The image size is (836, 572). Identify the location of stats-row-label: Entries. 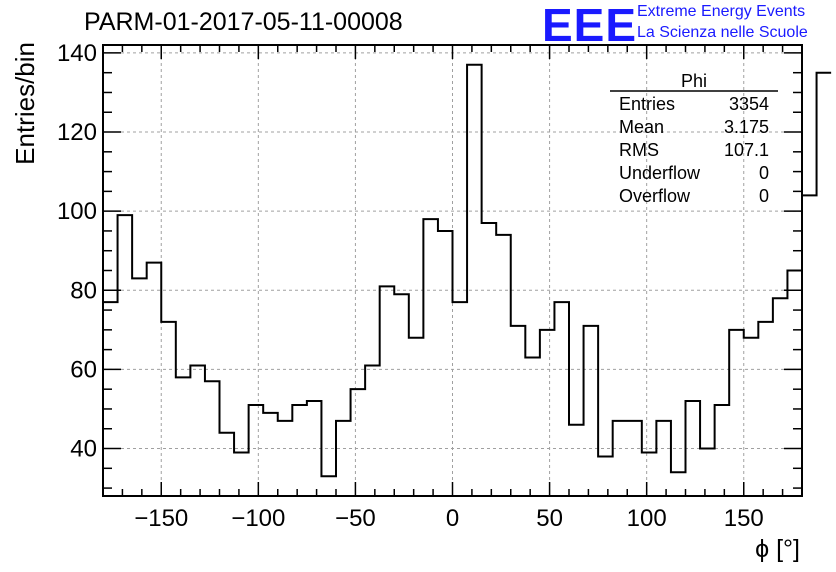
(647, 104).